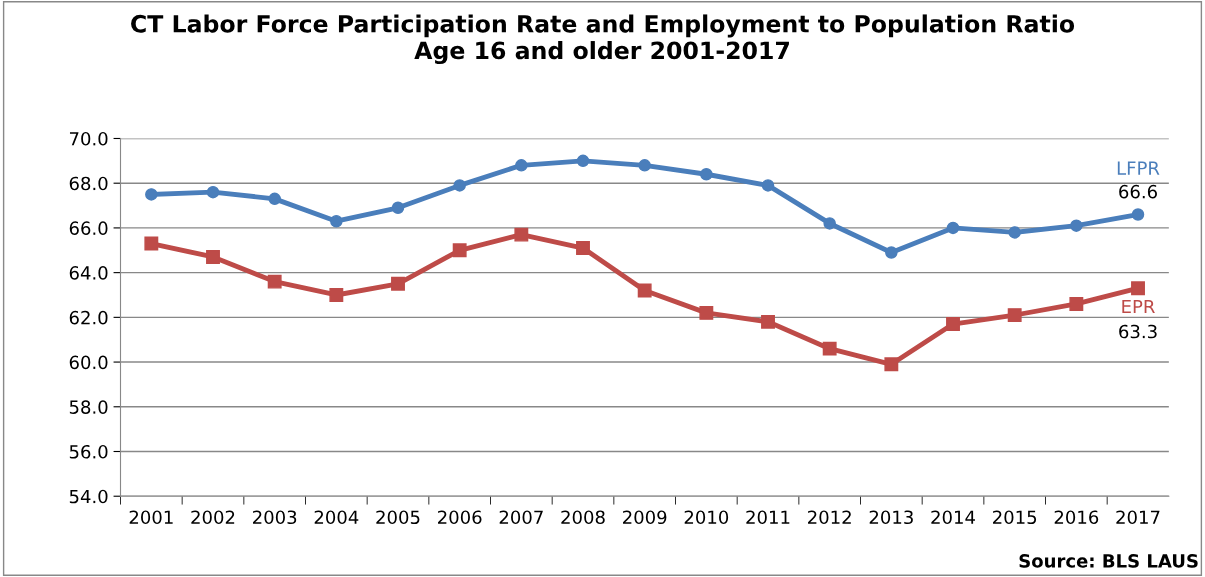 The width and height of the screenshot is (1205, 577). What do you see at coordinates (336, 517) in the screenshot?
I see `x-tick-label: 2004` at bounding box center [336, 517].